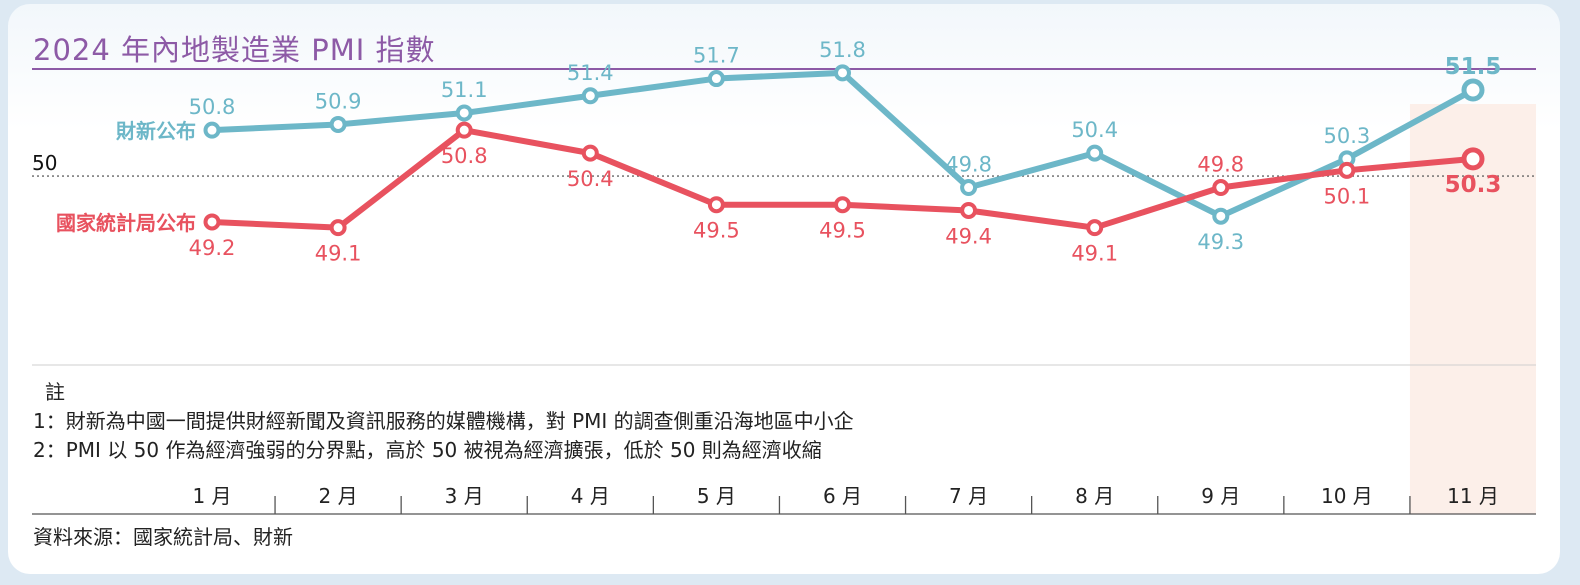 The width and height of the screenshot is (1580, 585). What do you see at coordinates (126, 223) in the screenshot?
I see `series-name-1: 國家統計局公布` at bounding box center [126, 223].